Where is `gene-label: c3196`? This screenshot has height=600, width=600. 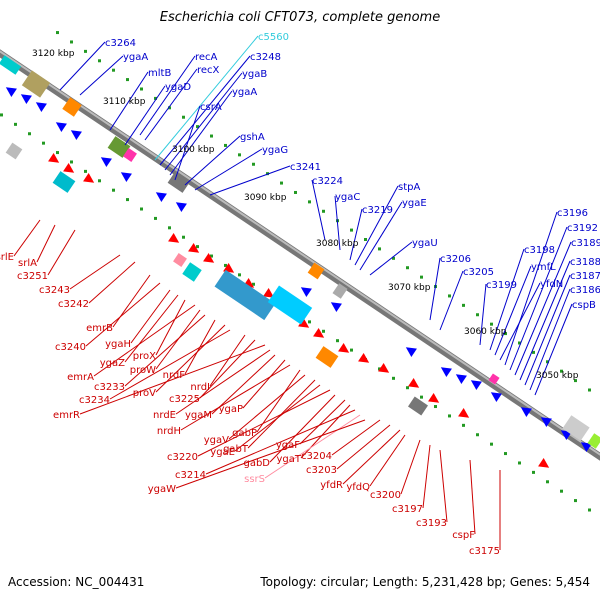
gene-label: c3196 is located at coordinates (572, 213).